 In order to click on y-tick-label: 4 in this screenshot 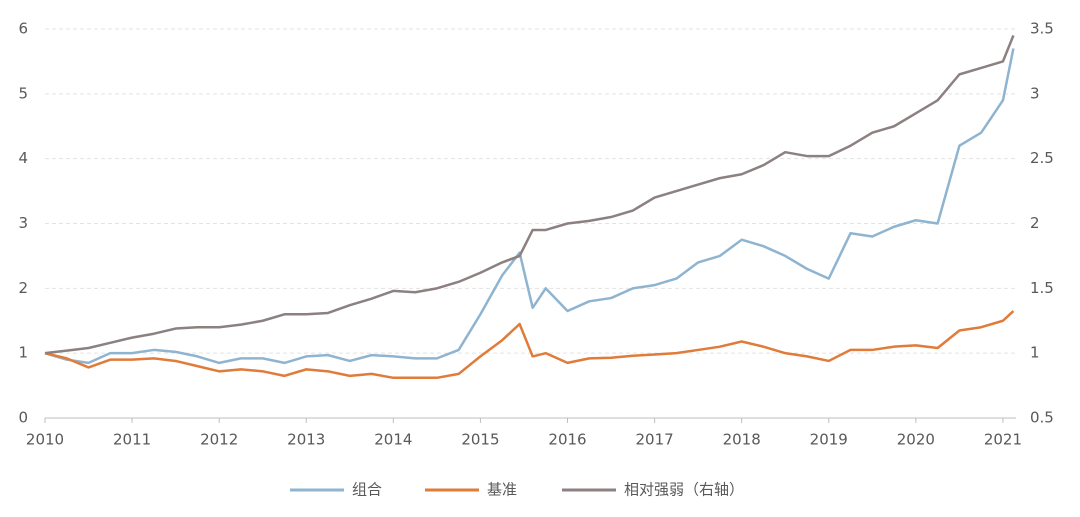, I will do `click(23, 158)`.